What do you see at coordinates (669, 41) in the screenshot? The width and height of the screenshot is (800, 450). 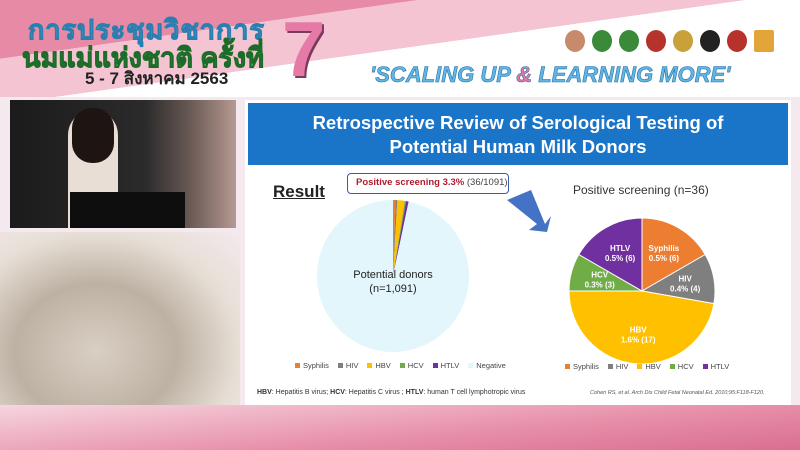 I see `sponsor-logos` at bounding box center [669, 41].